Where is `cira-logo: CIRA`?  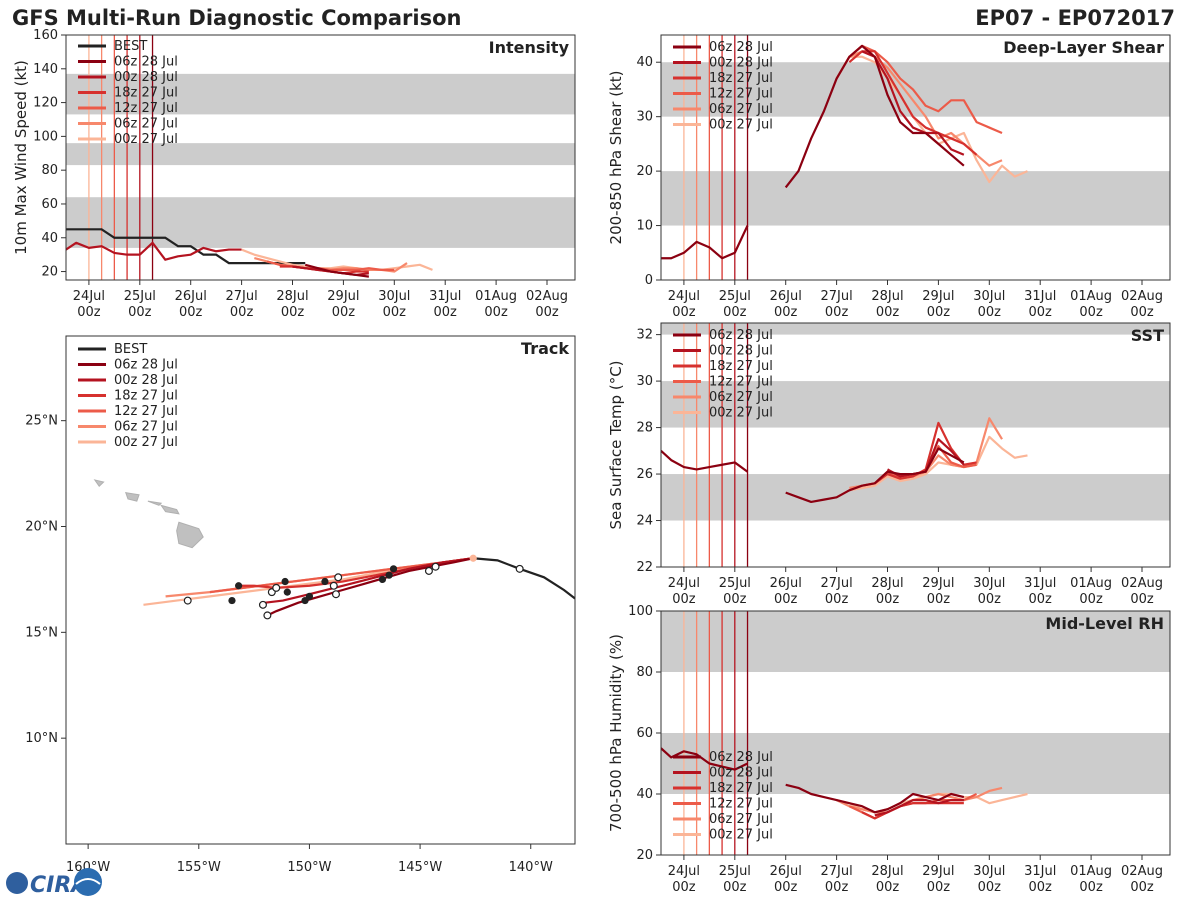
cira-logo: CIRA is located at coordinates (54, 883).